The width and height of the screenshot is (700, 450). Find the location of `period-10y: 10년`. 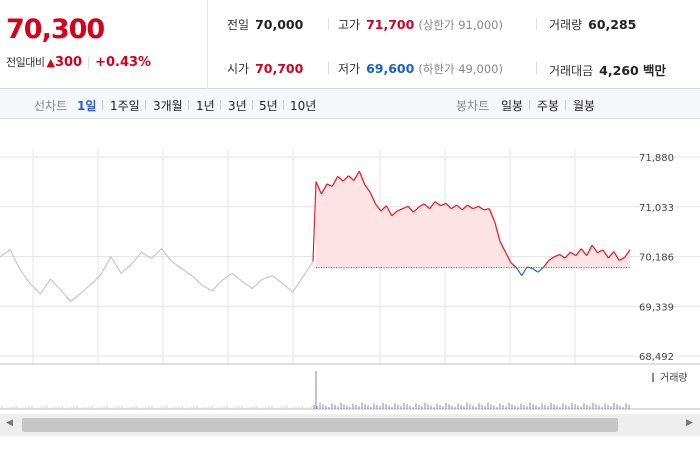

period-10y: 10년 is located at coordinates (303, 106).